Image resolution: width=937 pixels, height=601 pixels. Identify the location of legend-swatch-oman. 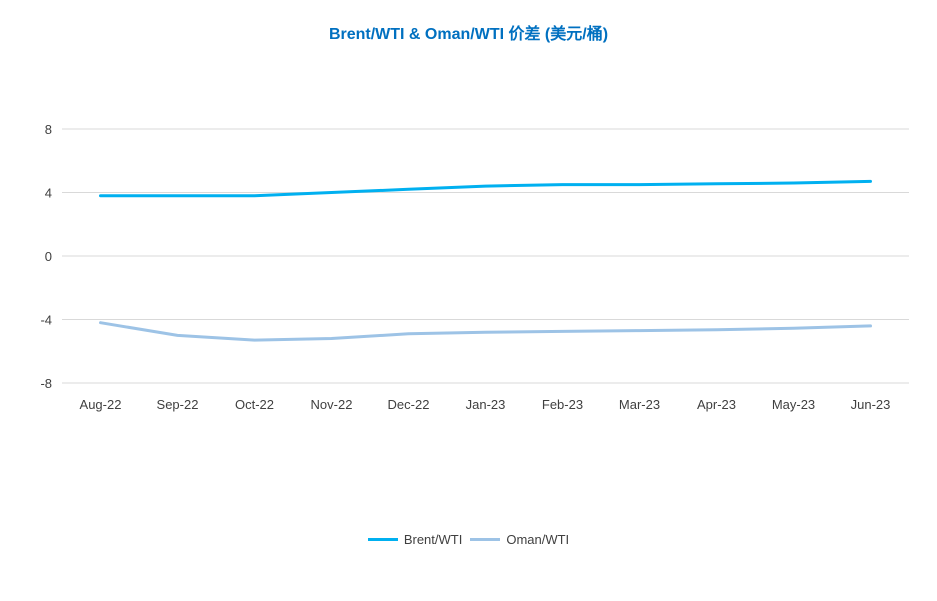
(485, 539).